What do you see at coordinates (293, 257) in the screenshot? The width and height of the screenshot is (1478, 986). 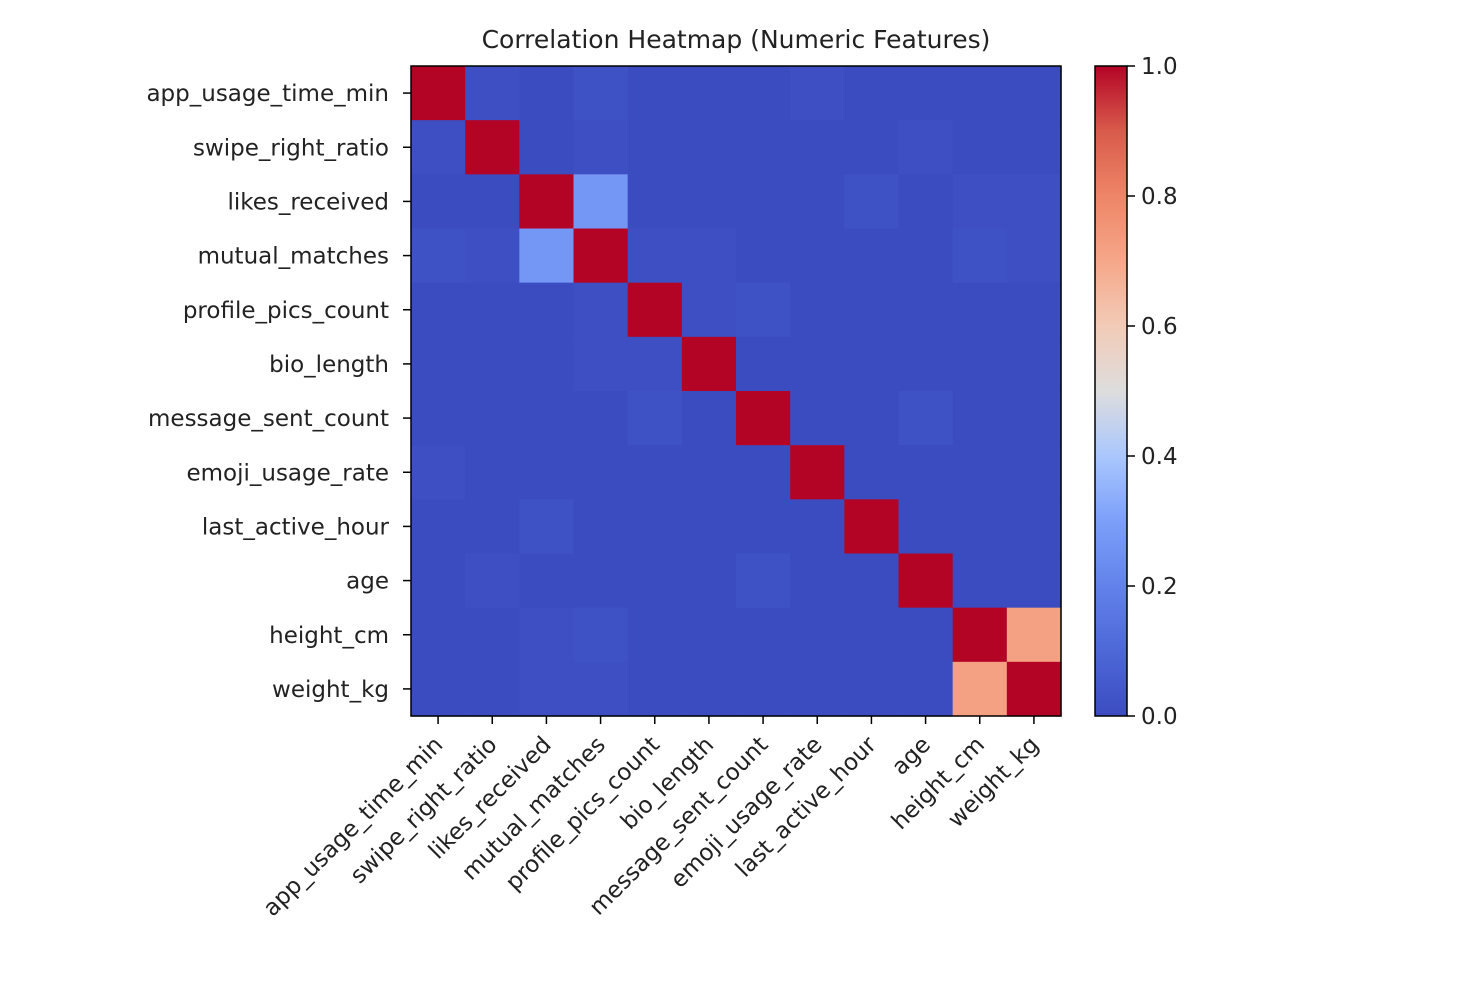 I see `y-tick-label: mutual_matches` at bounding box center [293, 257].